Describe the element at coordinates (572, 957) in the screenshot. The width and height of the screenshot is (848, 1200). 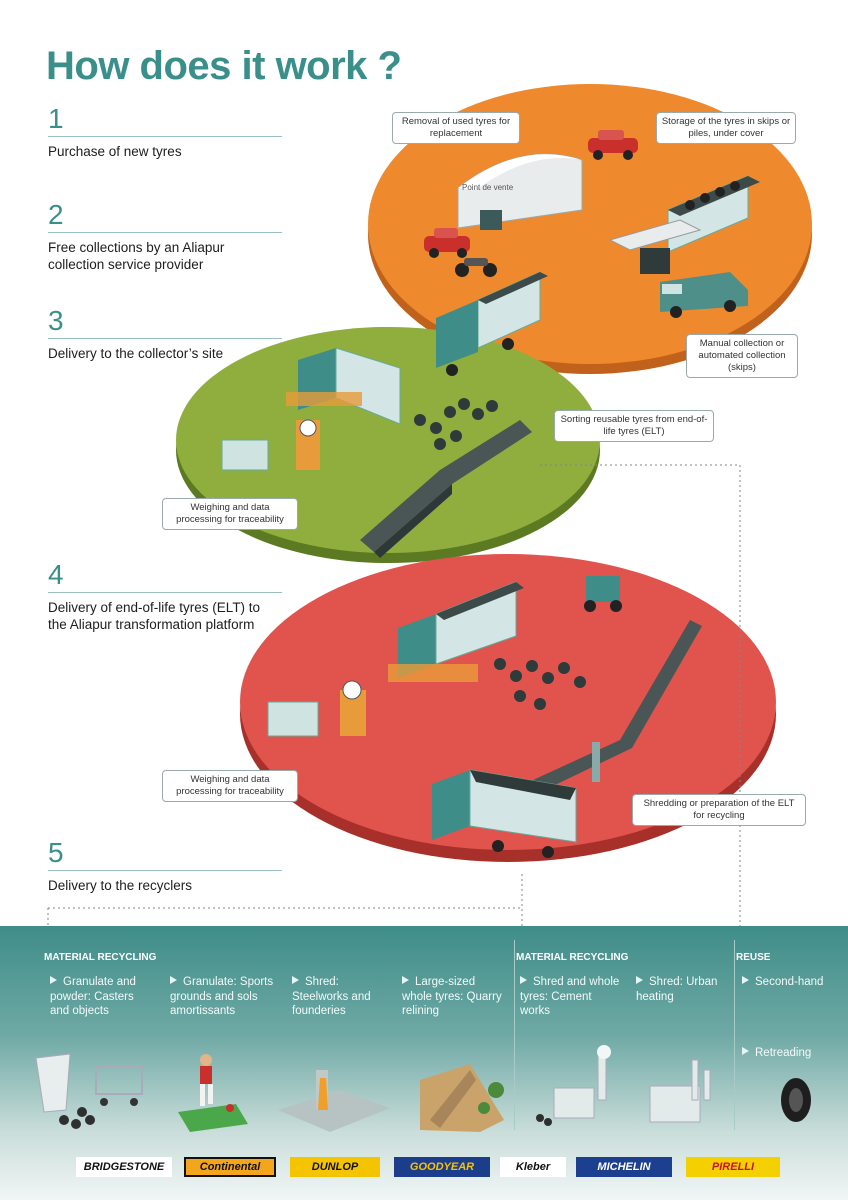
I see `section-material-recycling-2: MATERIAL RECYCLING` at that location.